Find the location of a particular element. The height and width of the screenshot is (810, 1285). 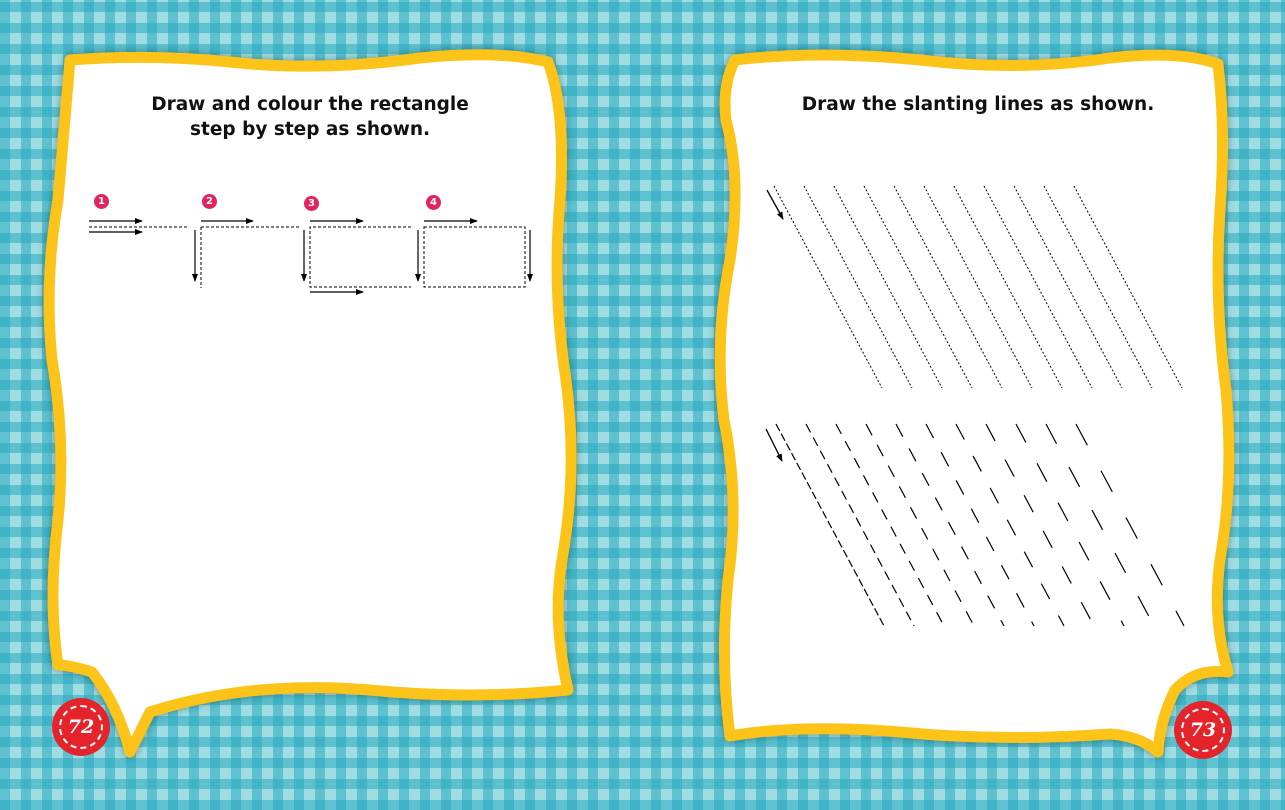

slant-arrow-top is located at coordinates (775, 204).